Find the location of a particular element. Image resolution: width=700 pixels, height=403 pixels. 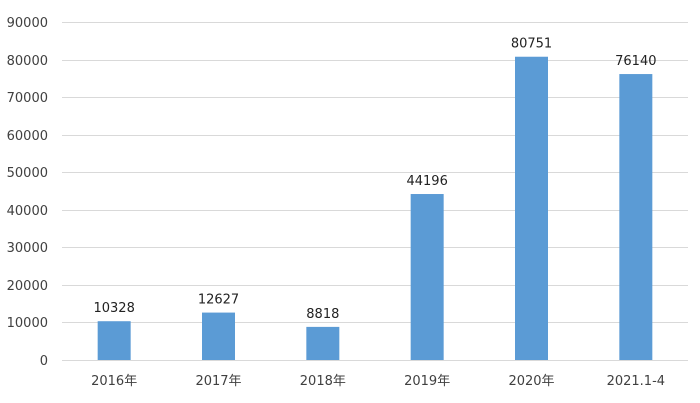

y-tick-label: 0 is located at coordinates (44, 361).